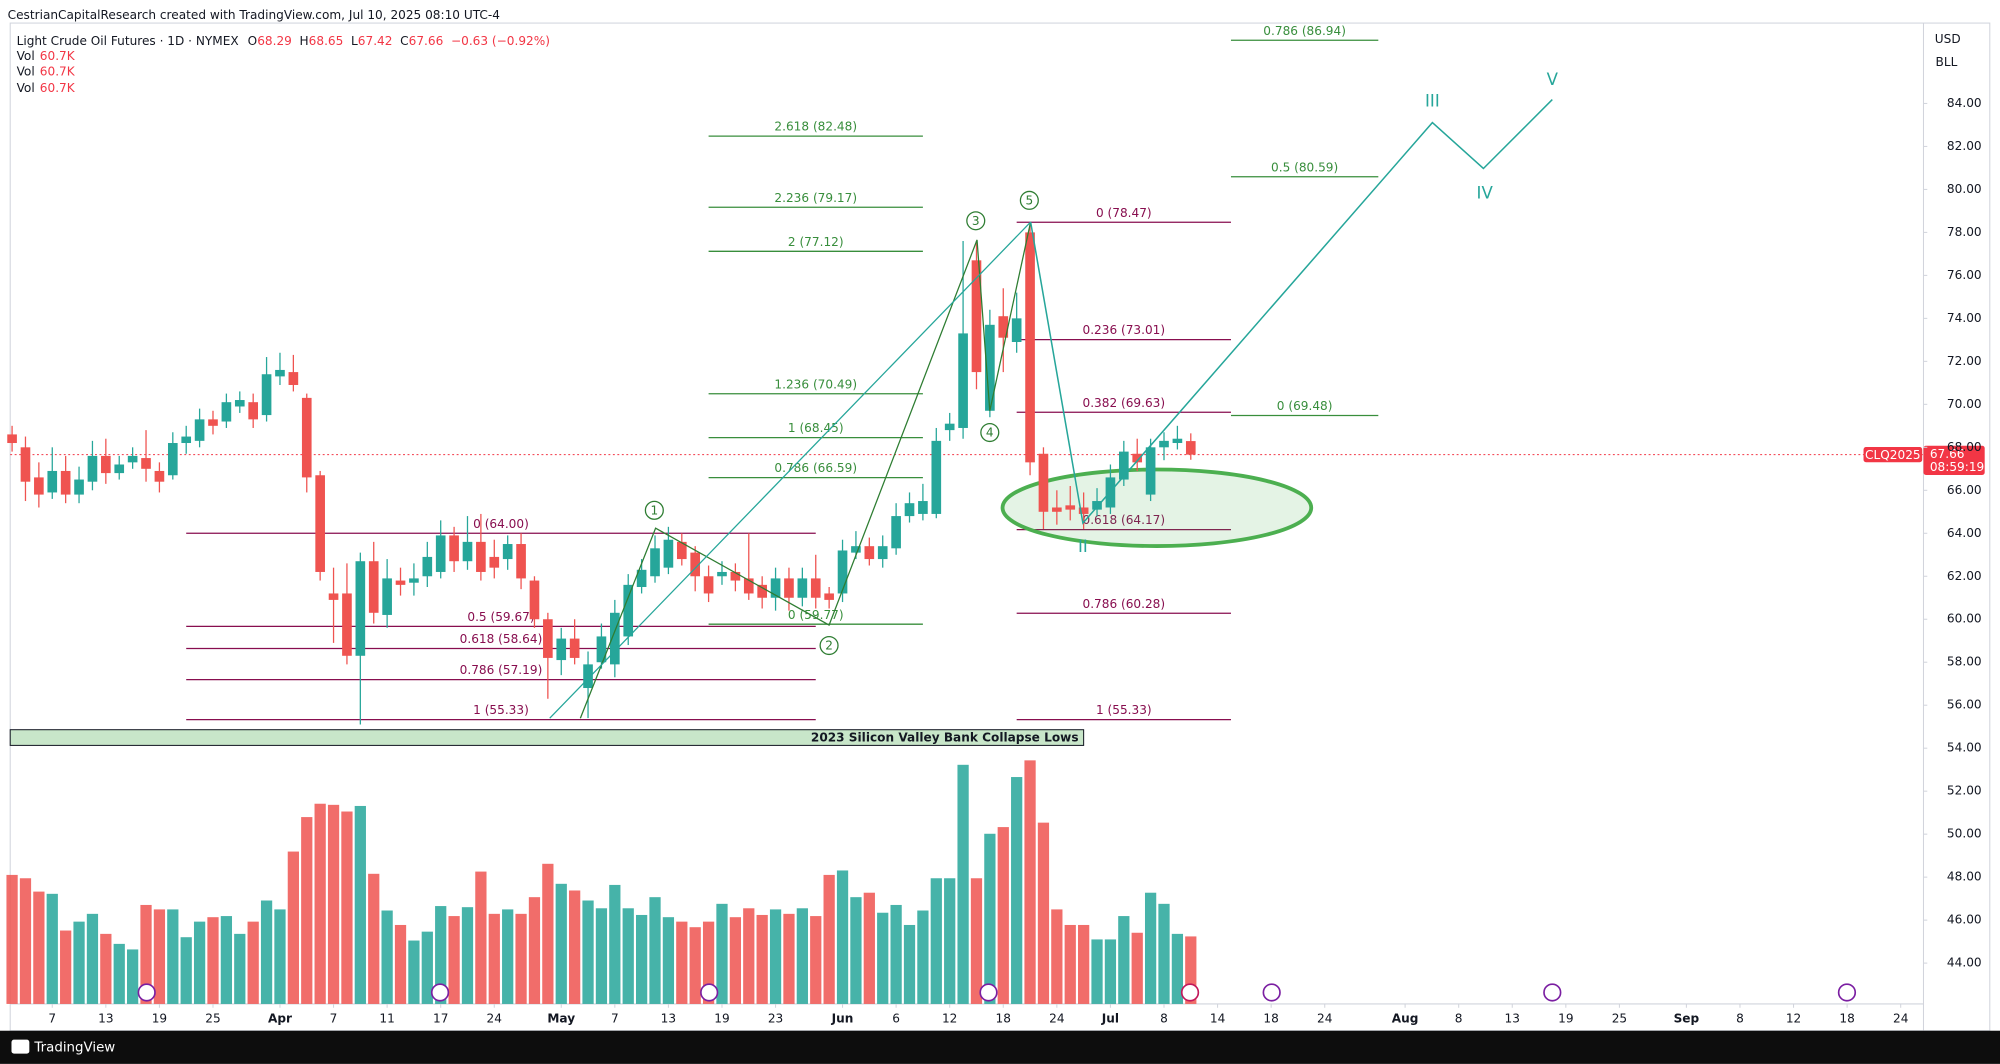 The height and width of the screenshot is (1064, 2000). What do you see at coordinates (949, 1019) in the screenshot?
I see `x-tick-label: 12` at bounding box center [949, 1019].